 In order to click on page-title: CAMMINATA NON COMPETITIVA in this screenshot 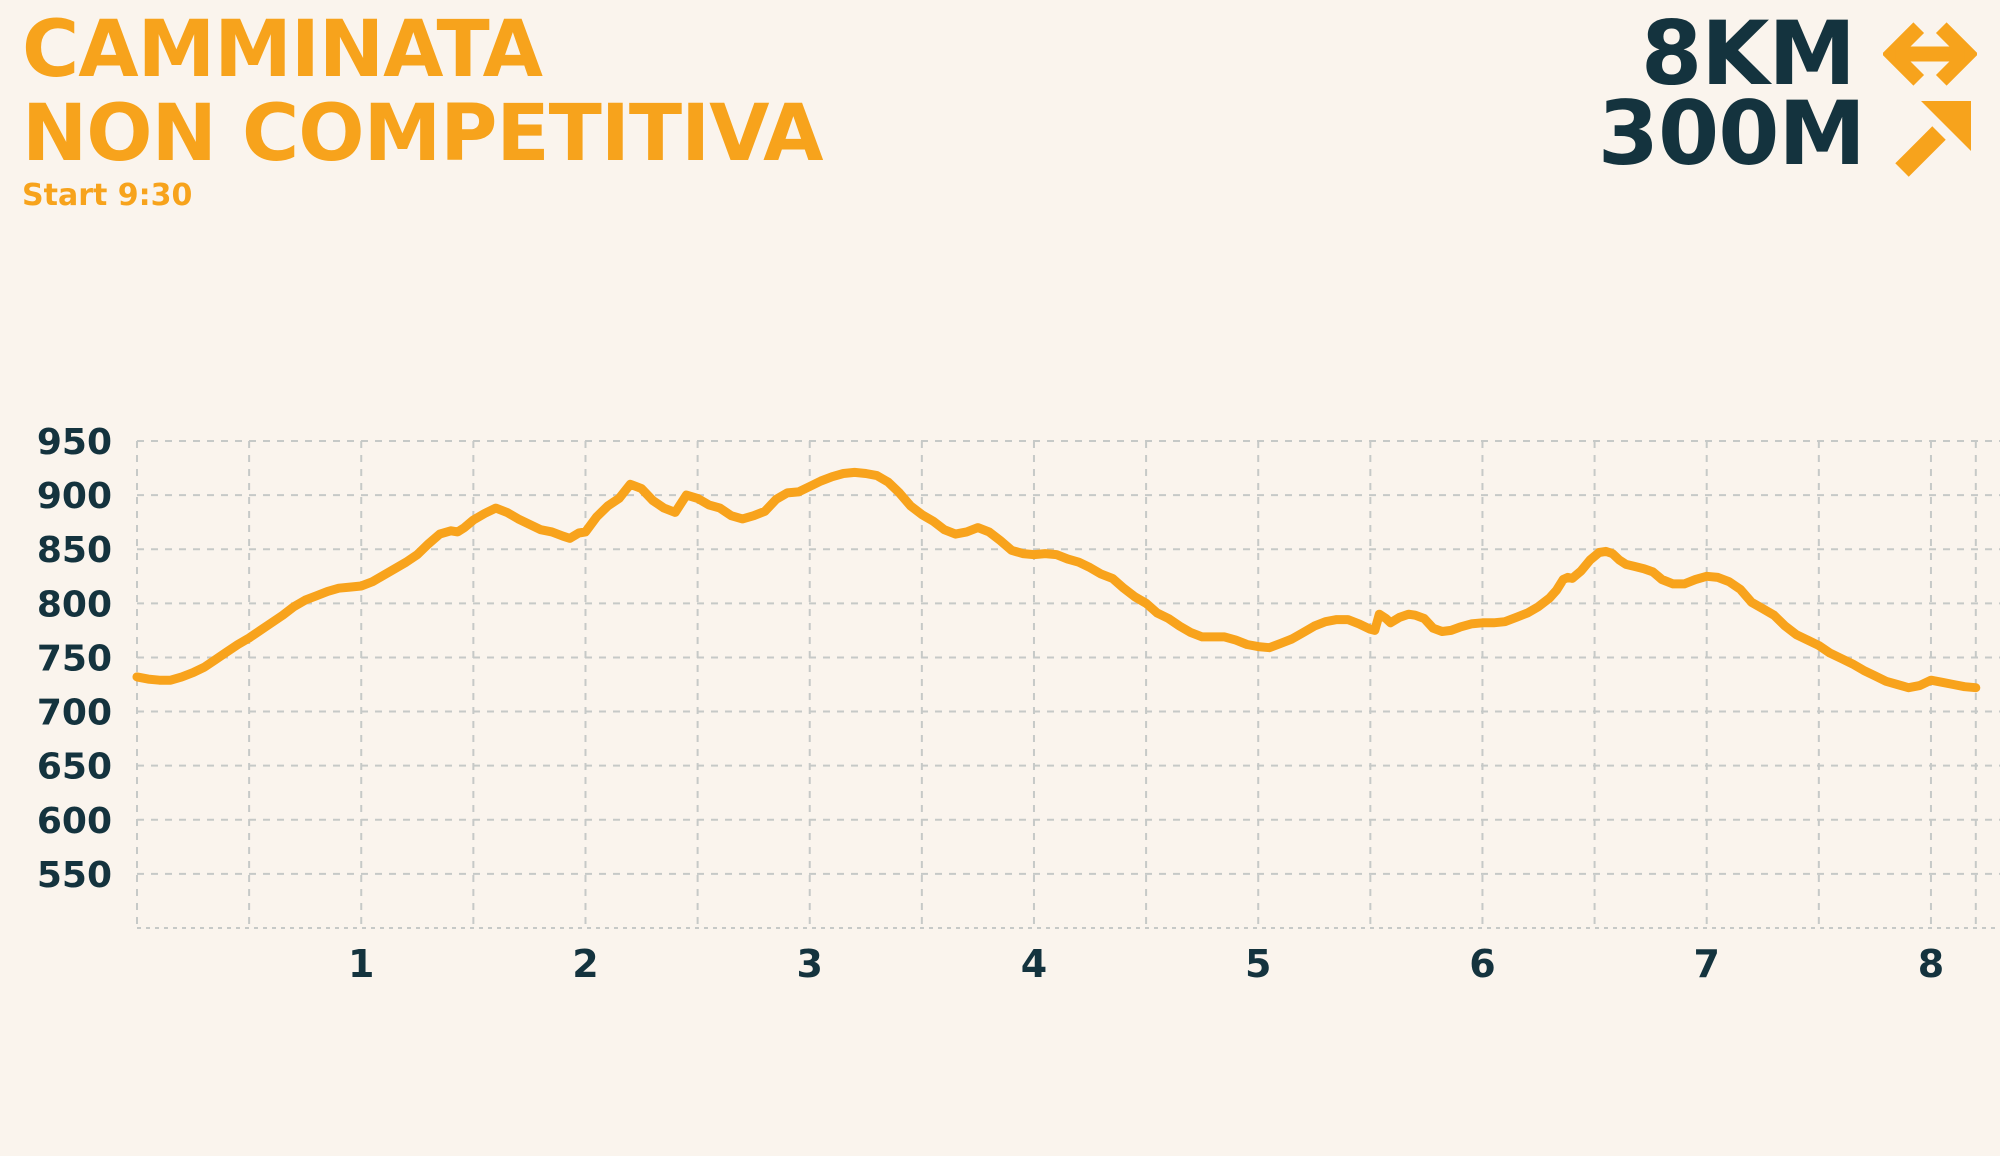, I will do `click(423, 92)`.